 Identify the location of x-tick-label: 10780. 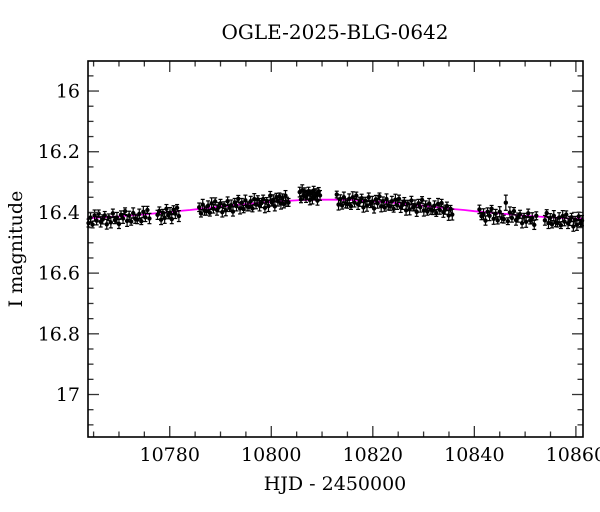
(170, 455).